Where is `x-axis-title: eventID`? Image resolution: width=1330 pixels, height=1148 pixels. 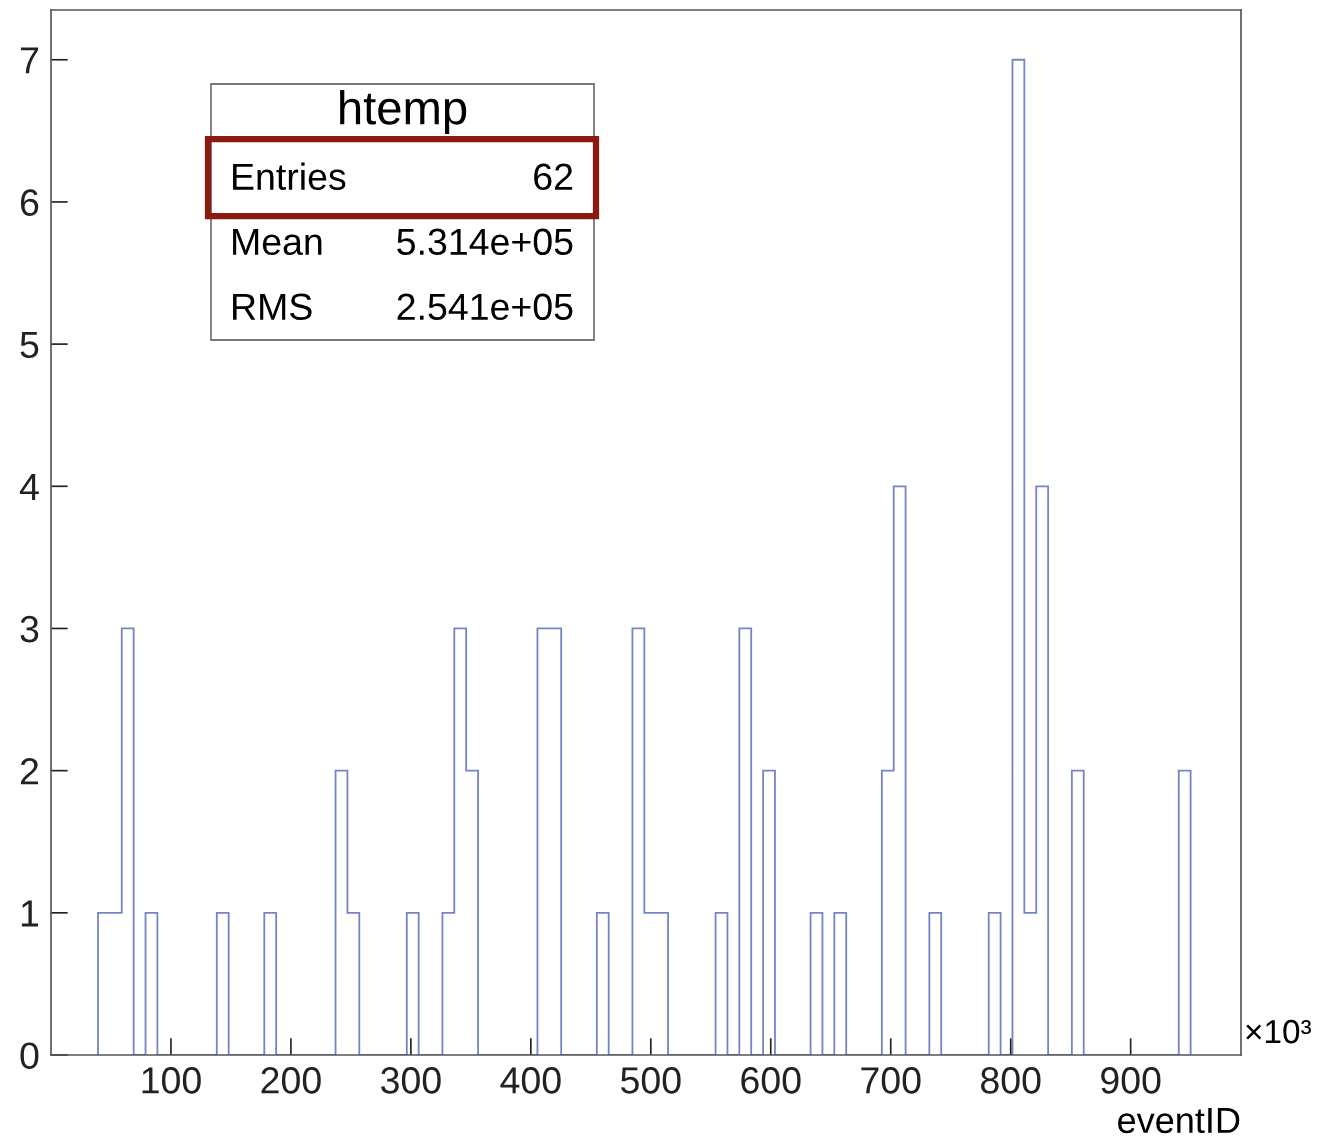
x-axis-title: eventID is located at coordinates (1179, 1120).